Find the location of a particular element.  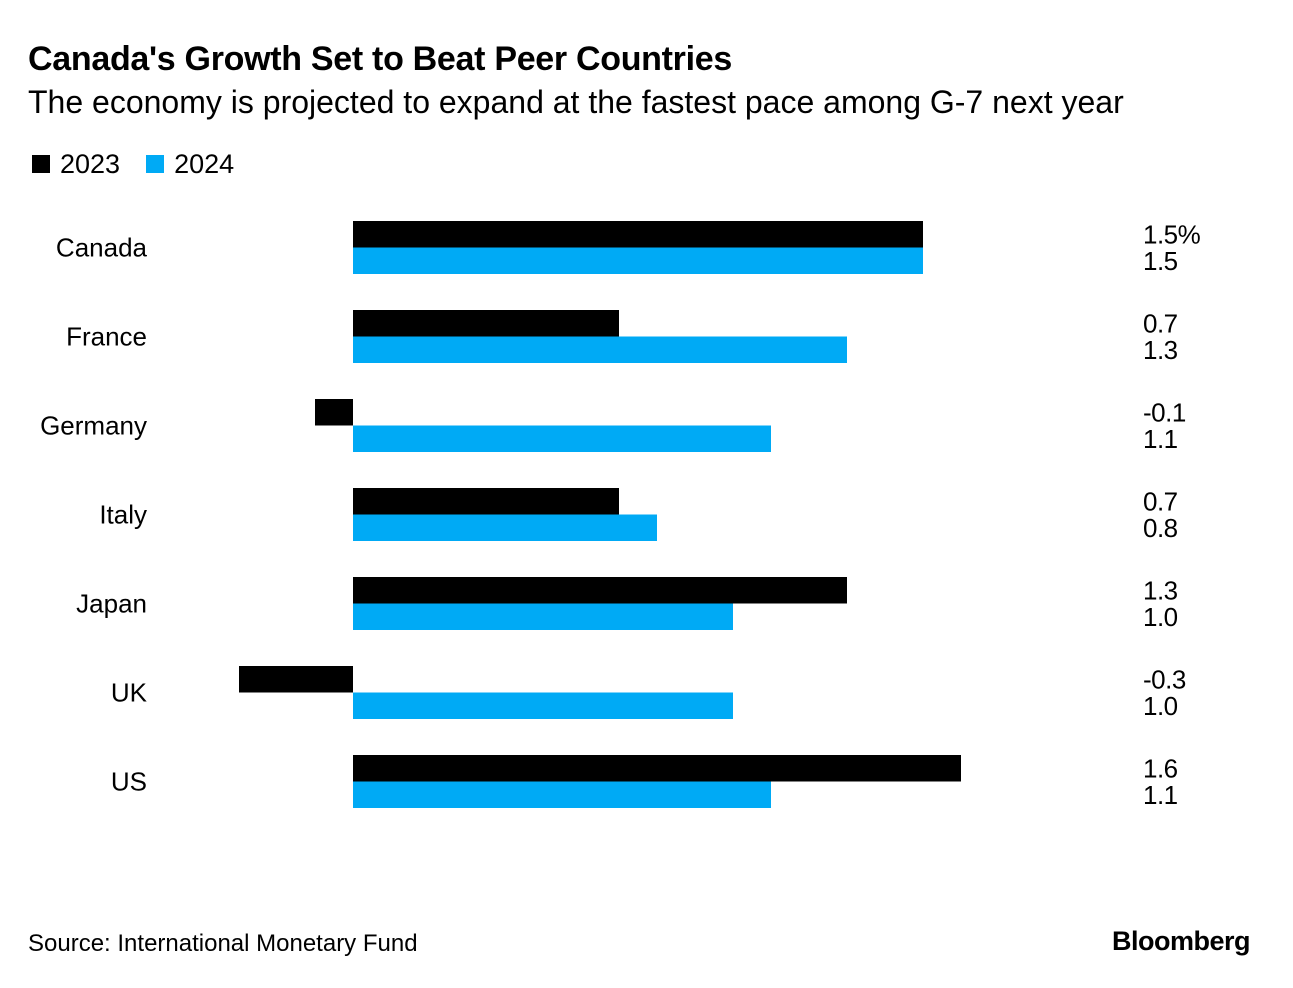

bar-france-2023 is located at coordinates (486, 323).